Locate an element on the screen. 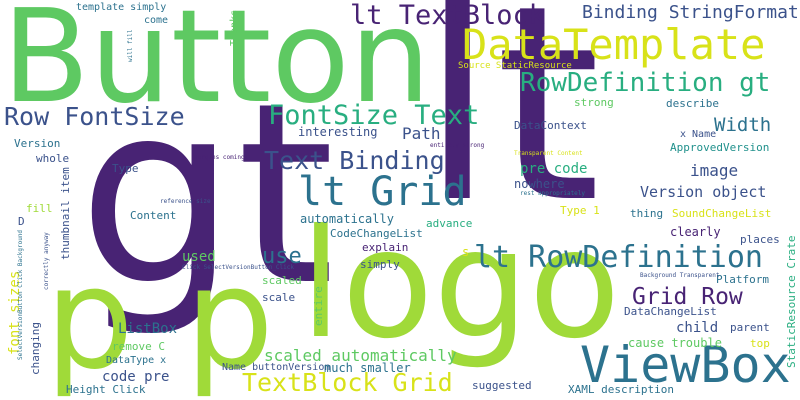 This screenshot has width=800, height=400. word-remove-c: remove C is located at coordinates (138, 346).